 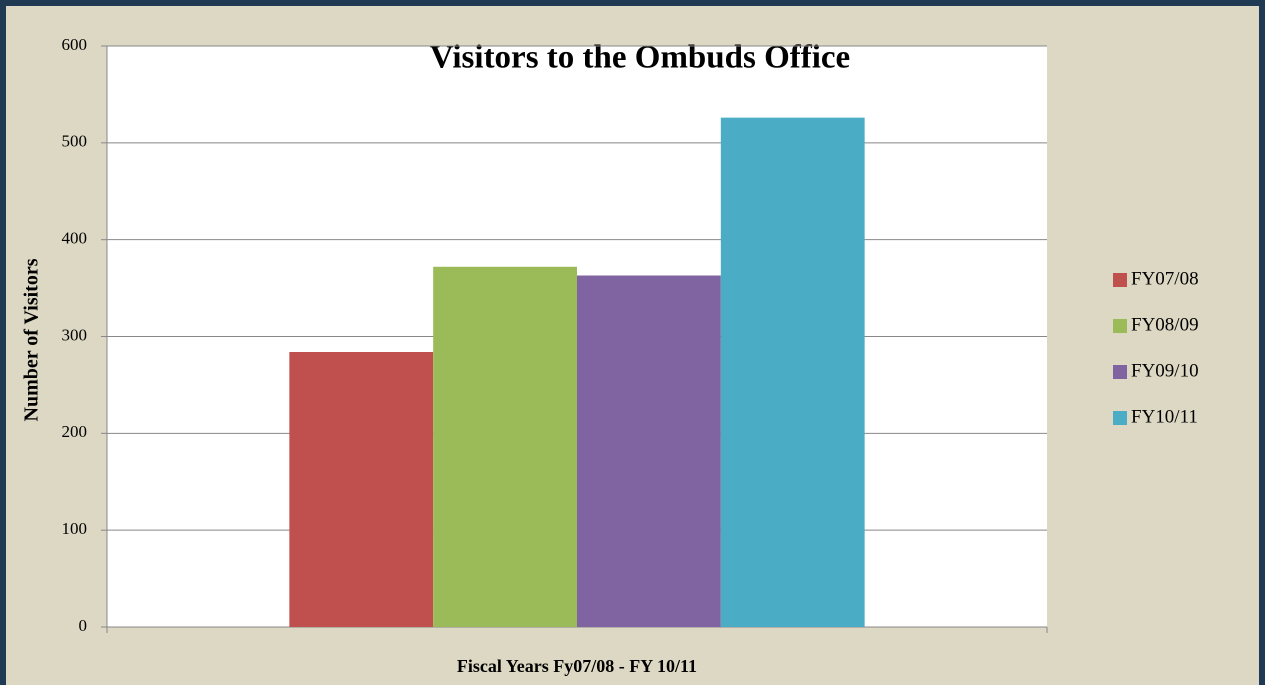 I want to click on legend-label: FY10/11, so click(x=1164, y=416).